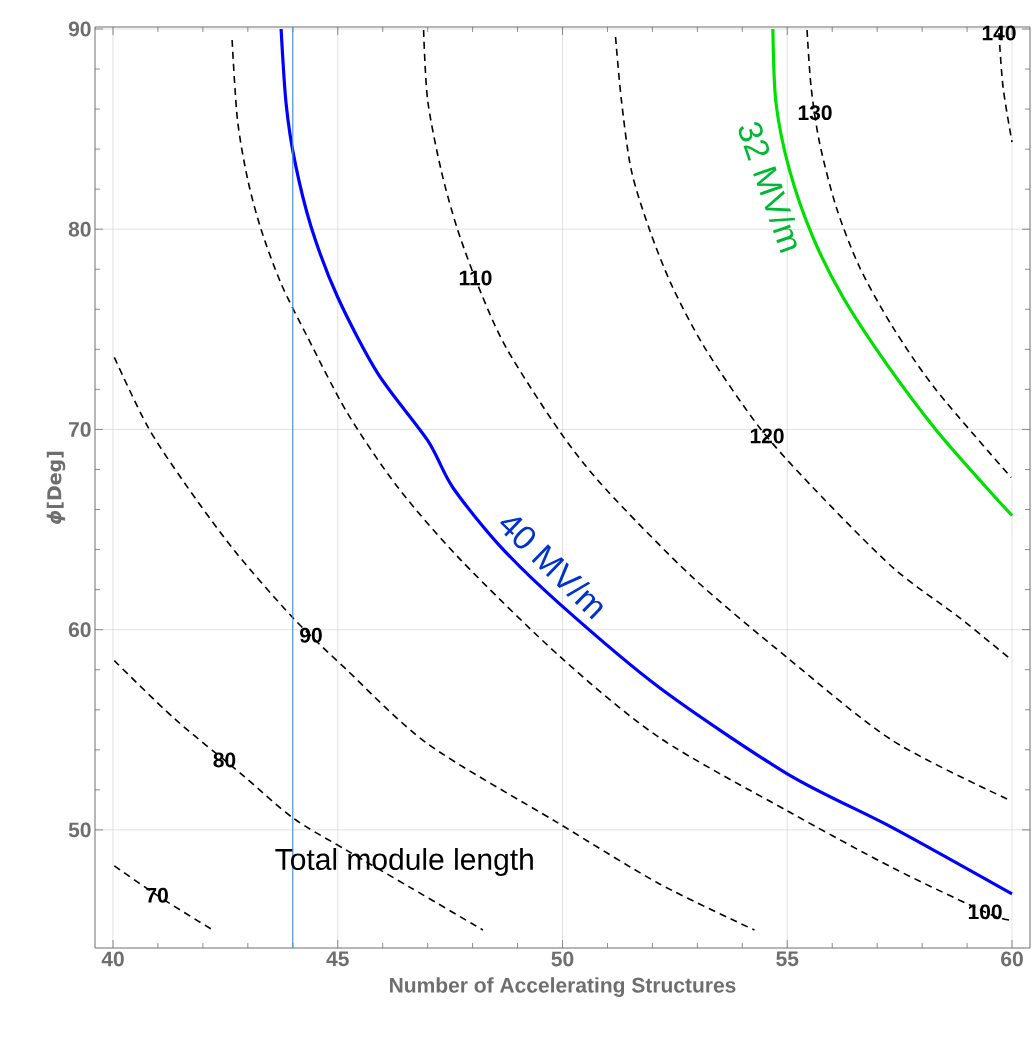  Describe the element at coordinates (563, 987) in the screenshot. I see `x-axis-title: Number of Accelerating Structures` at that location.